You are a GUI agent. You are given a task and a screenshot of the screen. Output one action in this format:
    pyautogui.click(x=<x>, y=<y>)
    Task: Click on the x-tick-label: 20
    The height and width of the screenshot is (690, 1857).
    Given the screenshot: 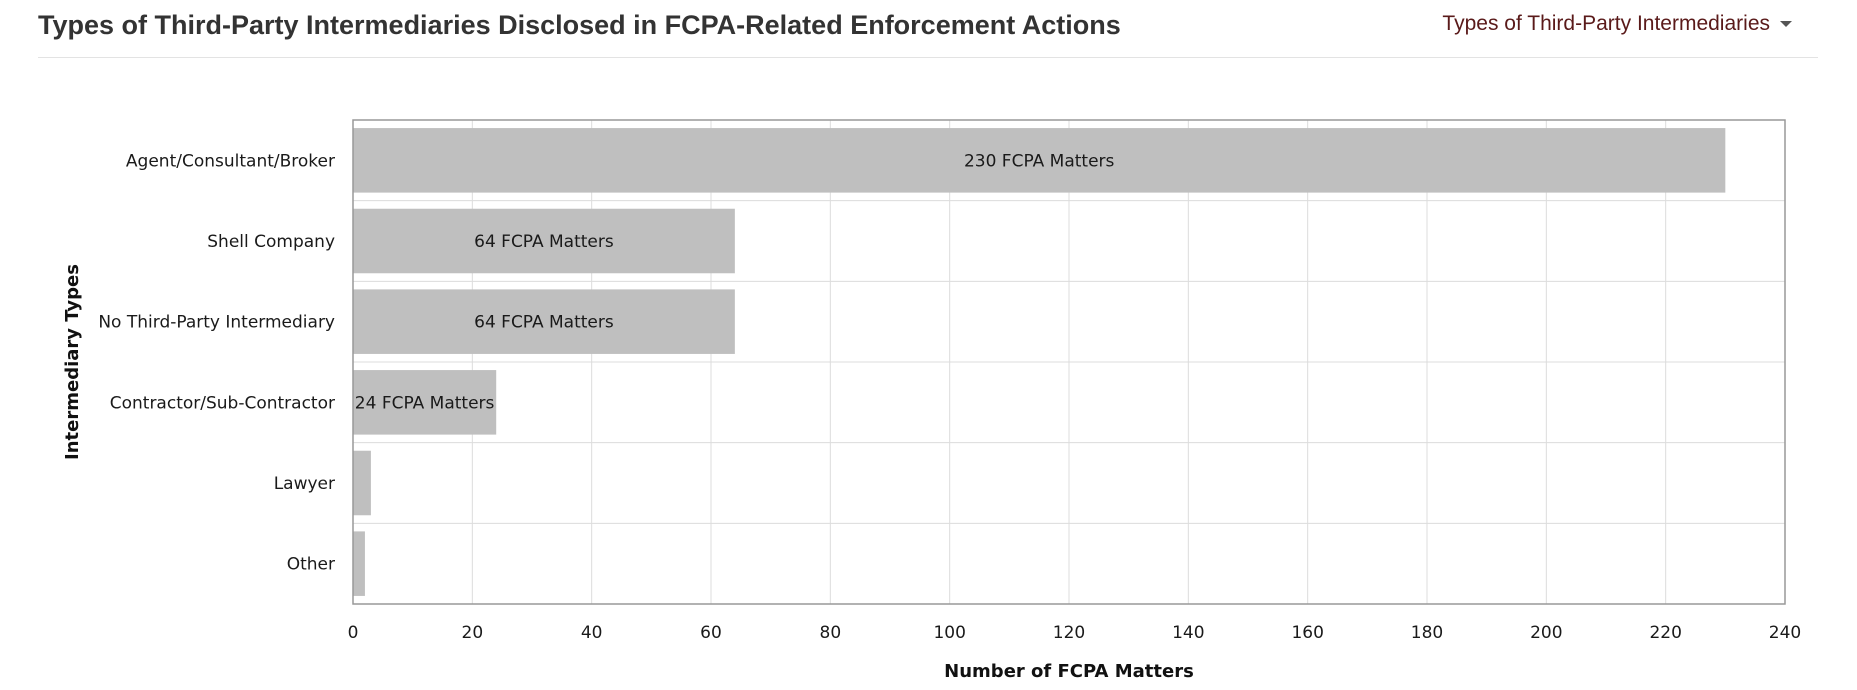 What is the action you would take?
    pyautogui.click(x=473, y=633)
    